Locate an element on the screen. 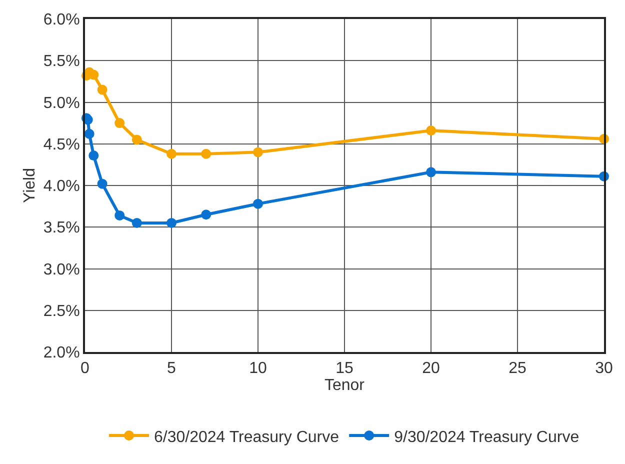 This screenshot has width=625, height=464. y-tick-label: 3.5% is located at coordinates (61, 228).